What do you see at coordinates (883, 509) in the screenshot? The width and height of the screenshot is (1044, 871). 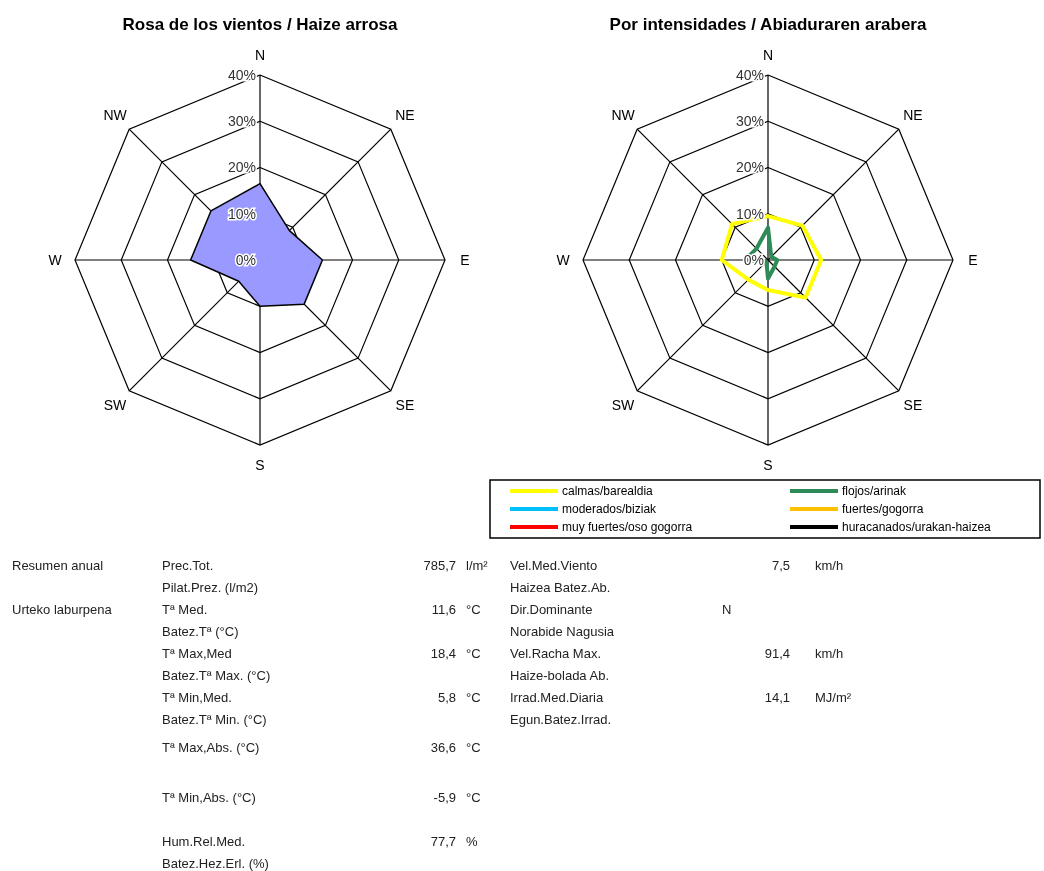 I see `legend-label: fuertes/gogorra` at bounding box center [883, 509].